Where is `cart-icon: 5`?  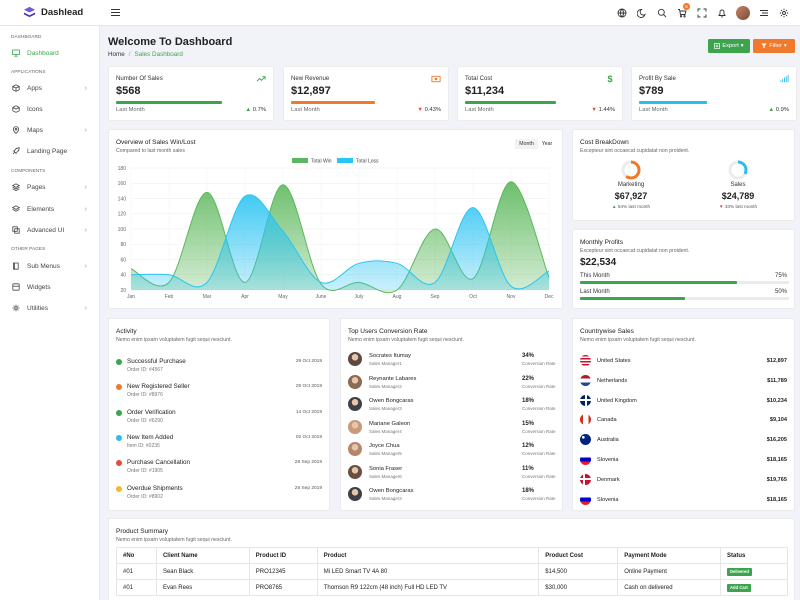 cart-icon: 5 is located at coordinates (682, 13).